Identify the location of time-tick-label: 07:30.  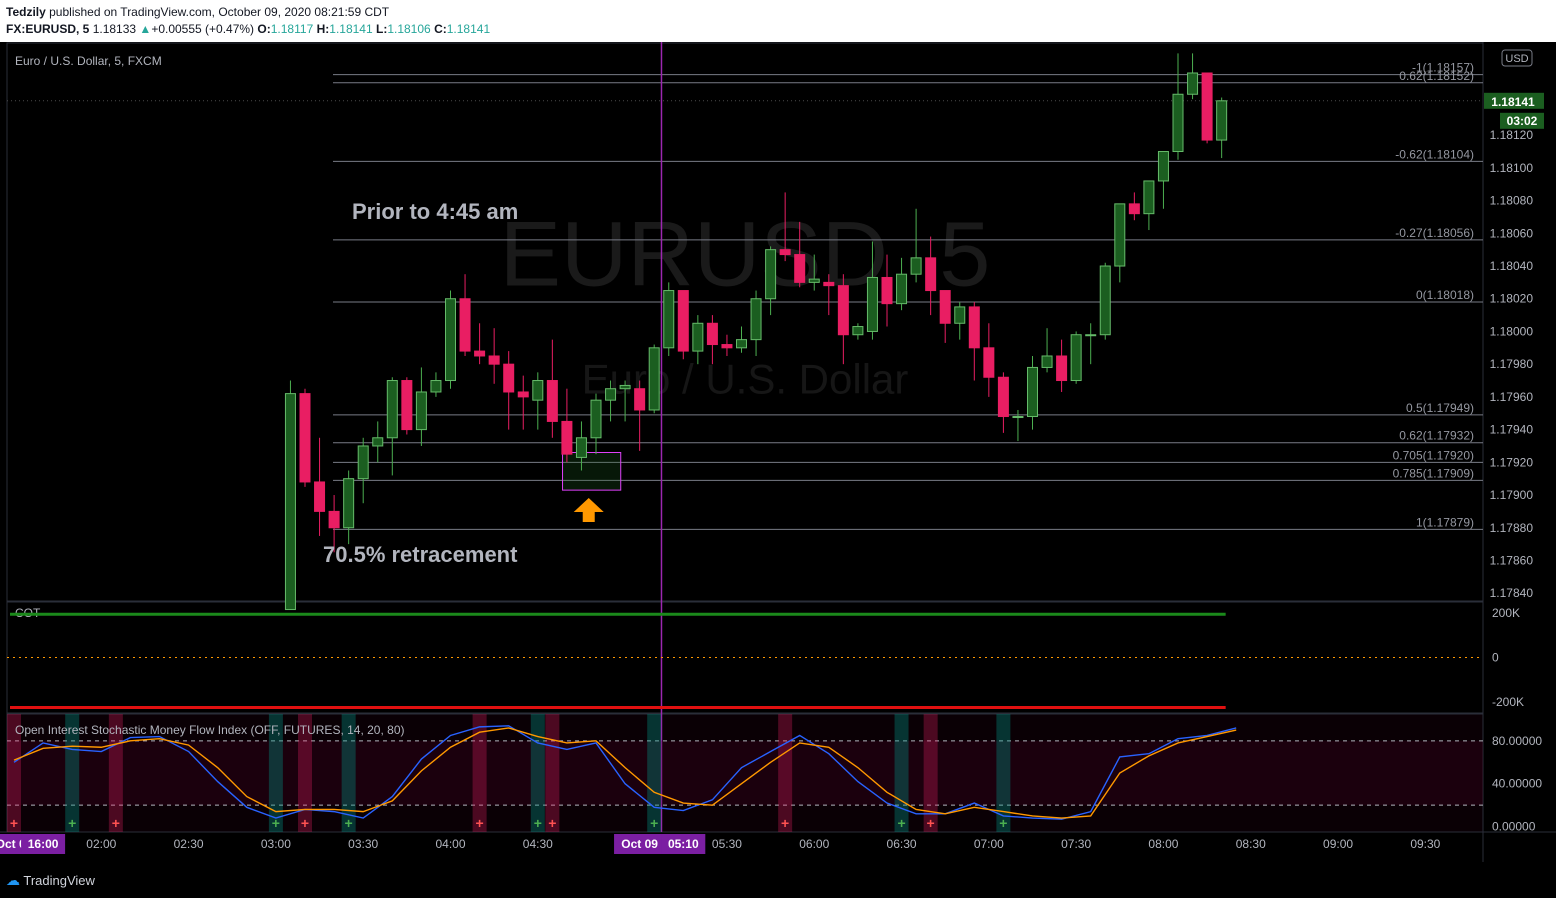
(1076, 844).